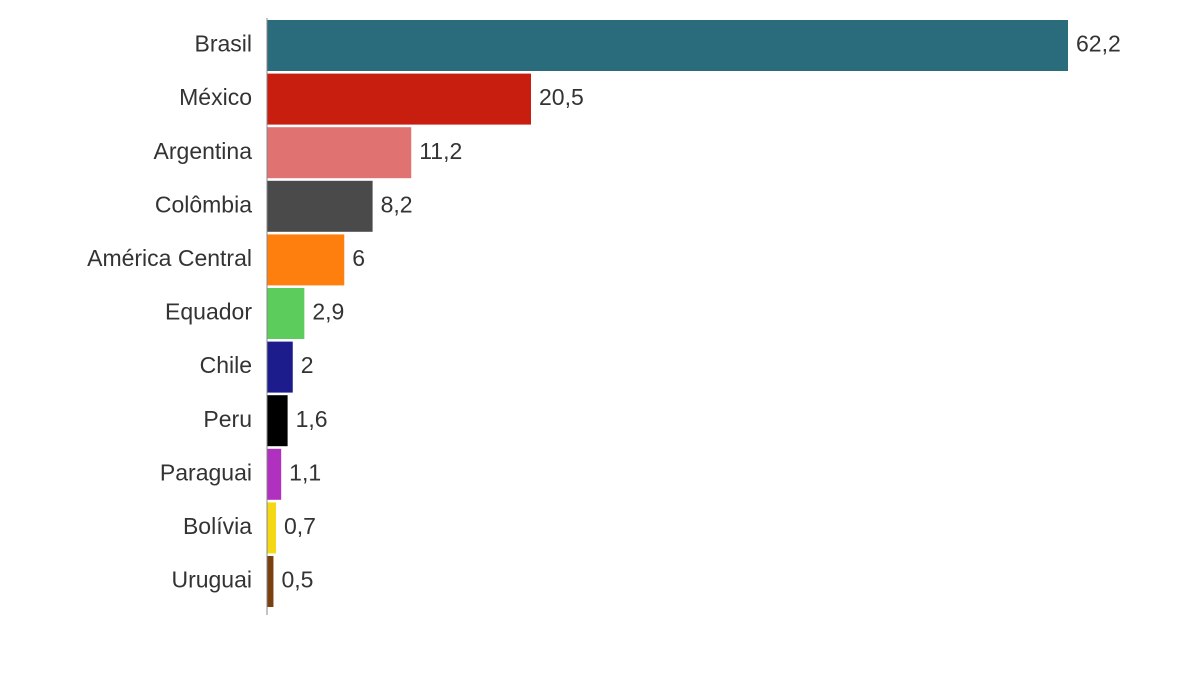  What do you see at coordinates (169, 258) in the screenshot?
I see `category-label: América Central` at bounding box center [169, 258].